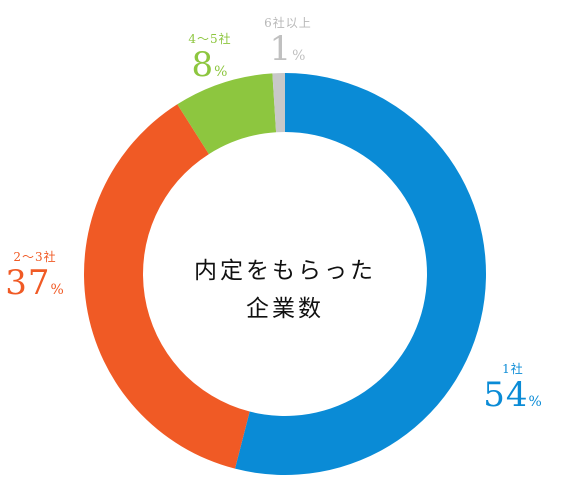  I want to click on slice-label-4-5sha: 4〜5社 8%, so click(210, 60).